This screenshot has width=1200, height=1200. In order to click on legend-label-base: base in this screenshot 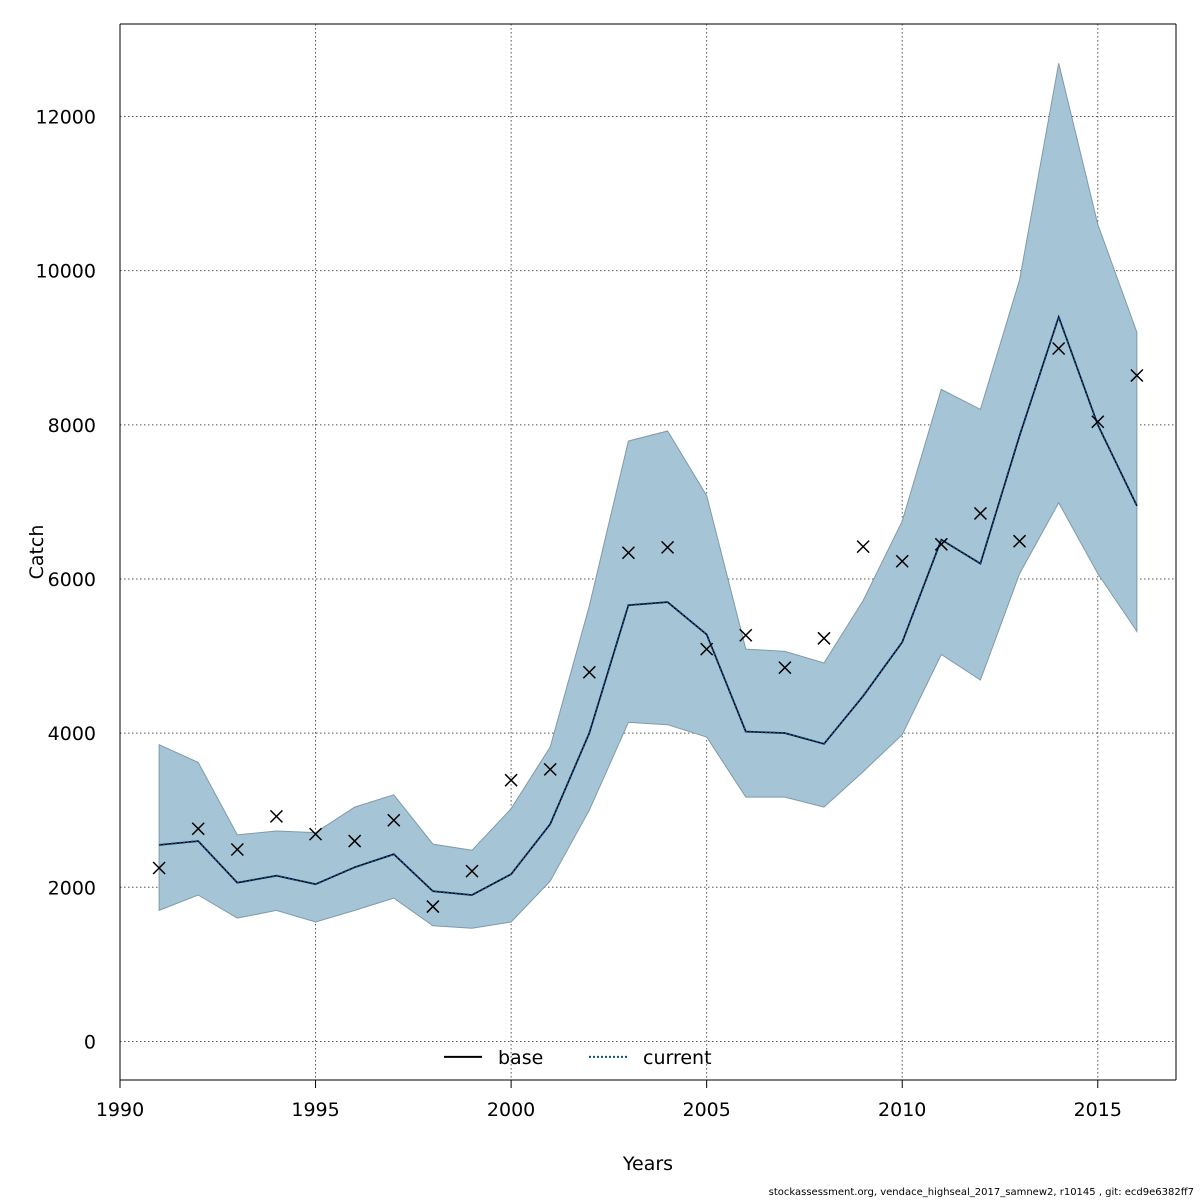, I will do `click(520, 1058)`.